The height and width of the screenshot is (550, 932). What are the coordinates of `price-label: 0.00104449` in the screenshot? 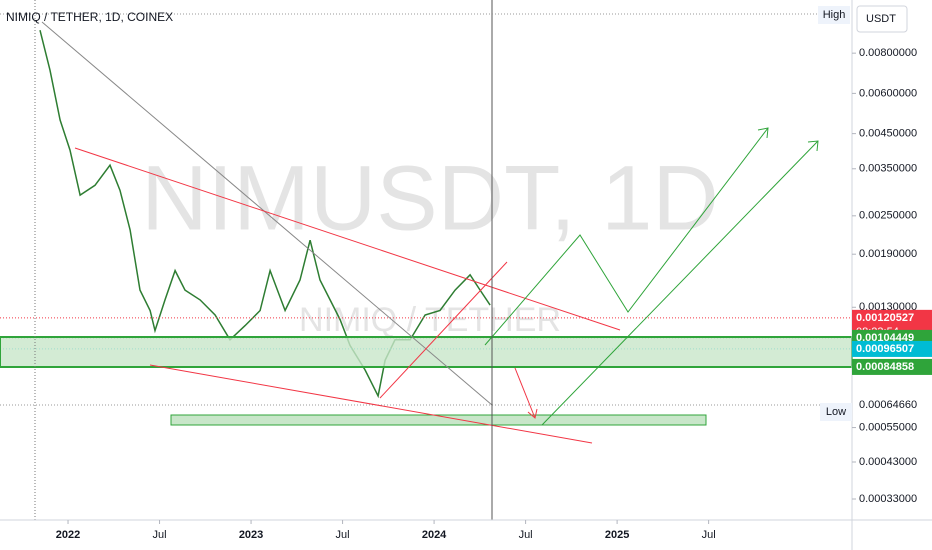 It's located at (885, 338).